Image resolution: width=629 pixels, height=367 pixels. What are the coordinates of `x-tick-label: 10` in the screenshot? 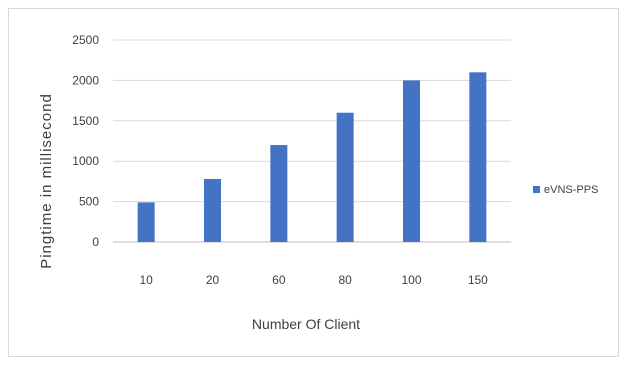 It's located at (146, 280).